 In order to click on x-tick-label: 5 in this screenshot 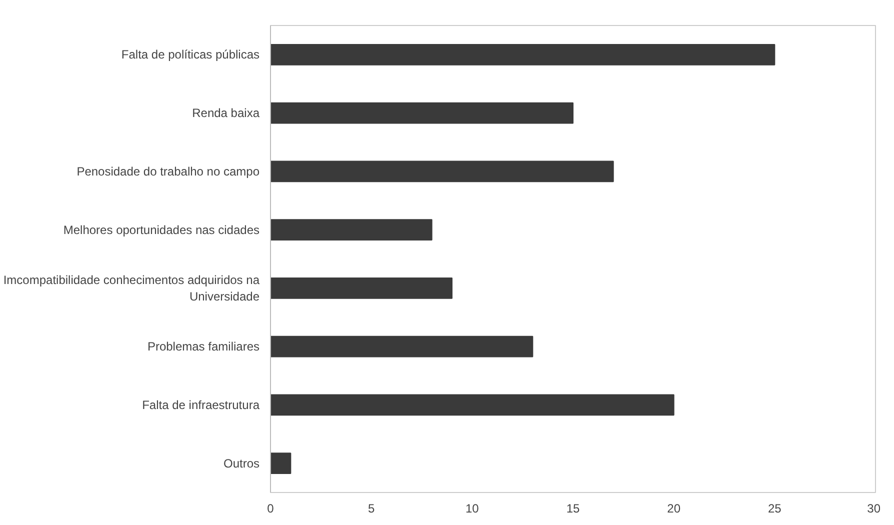, I will do `click(371, 509)`.